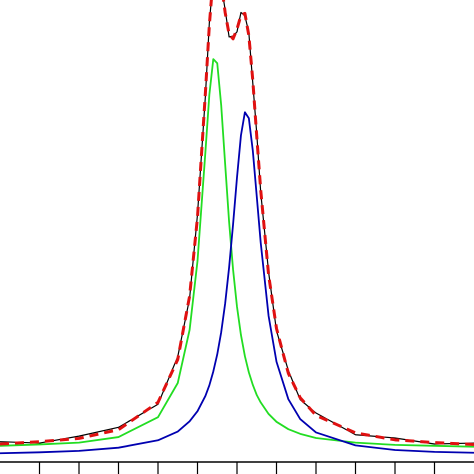 The height and width of the screenshot is (474, 474). I want to click on x-axis, so click(237, 467).